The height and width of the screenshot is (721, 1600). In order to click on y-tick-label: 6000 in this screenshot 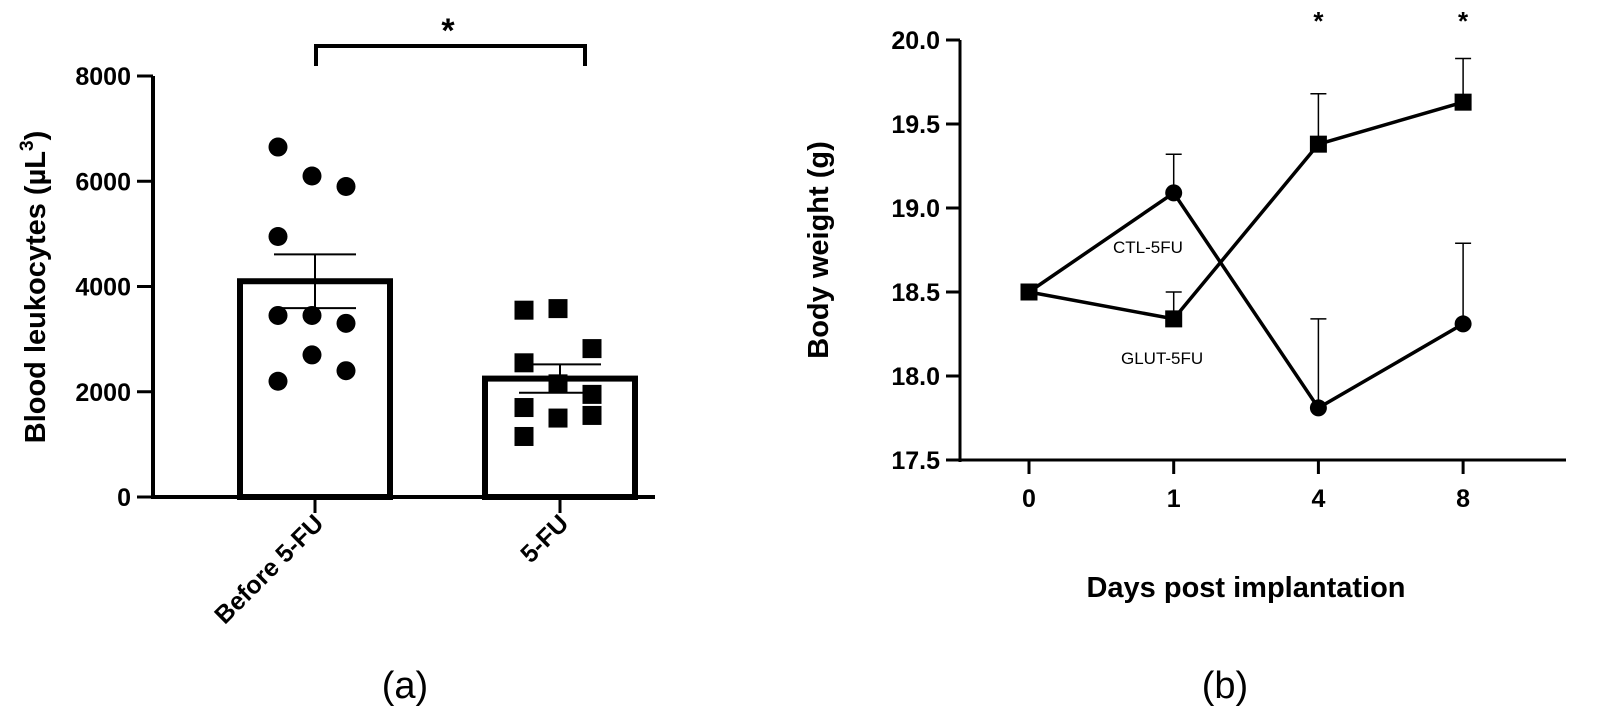, I will do `click(103, 182)`.